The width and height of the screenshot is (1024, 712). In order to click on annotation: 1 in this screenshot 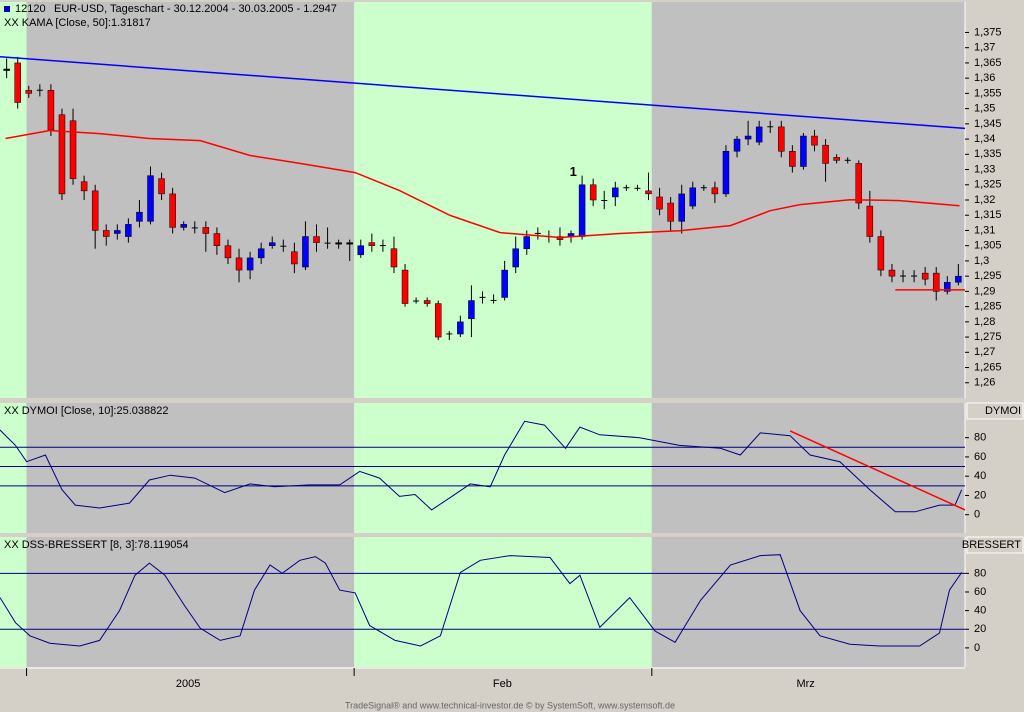, I will do `click(573, 171)`.